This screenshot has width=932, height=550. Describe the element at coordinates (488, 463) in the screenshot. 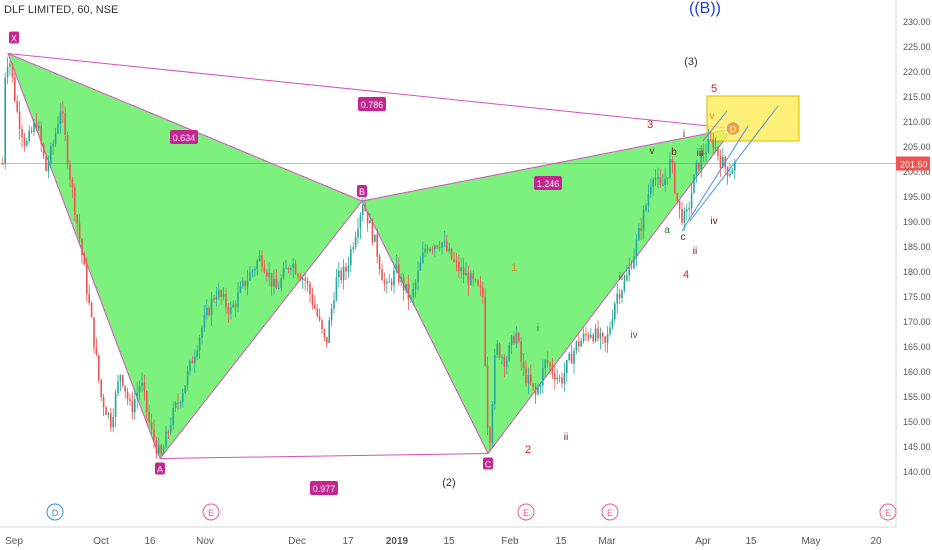

I see `point-badge` at that location.